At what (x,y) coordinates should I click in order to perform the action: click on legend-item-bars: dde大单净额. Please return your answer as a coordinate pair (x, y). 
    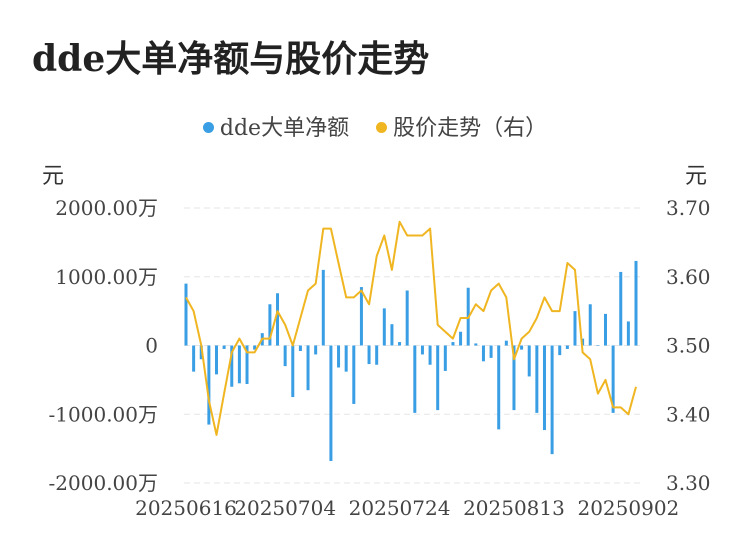
    Looking at the image, I should click on (276, 126).